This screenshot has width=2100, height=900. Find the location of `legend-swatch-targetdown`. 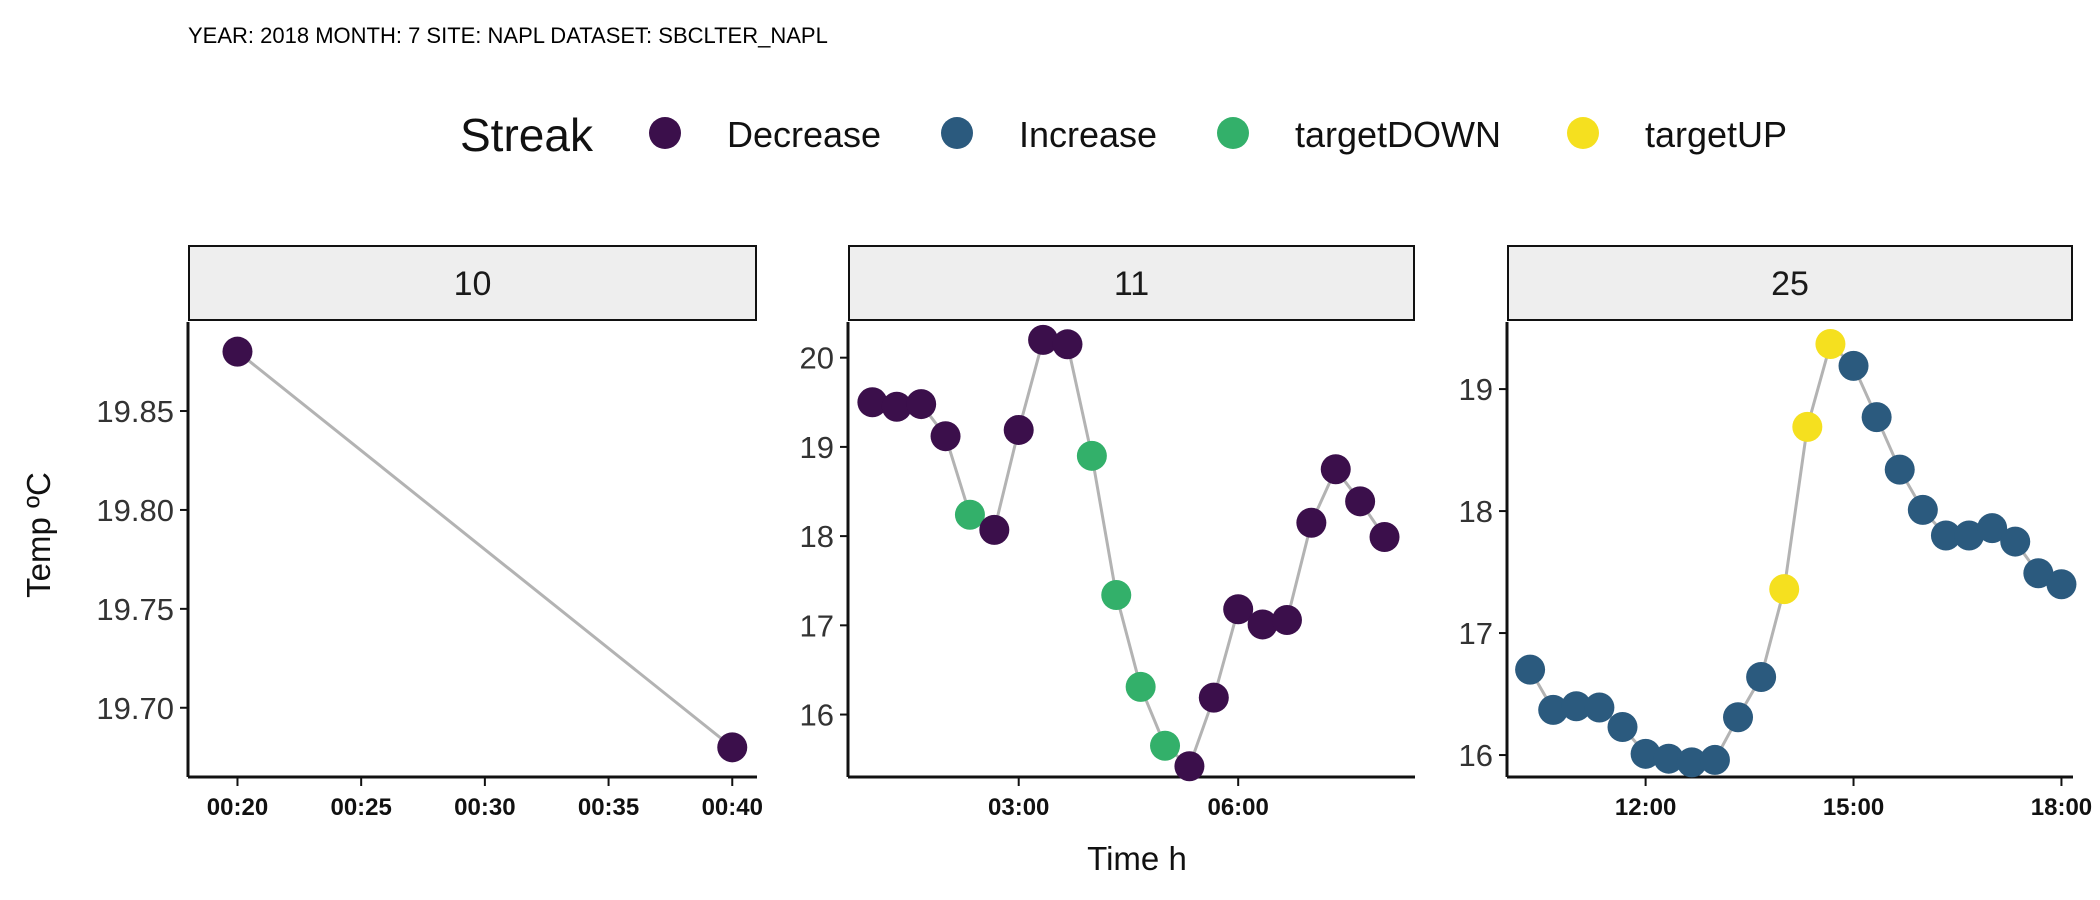

legend-swatch-targetdown is located at coordinates (1233, 133).